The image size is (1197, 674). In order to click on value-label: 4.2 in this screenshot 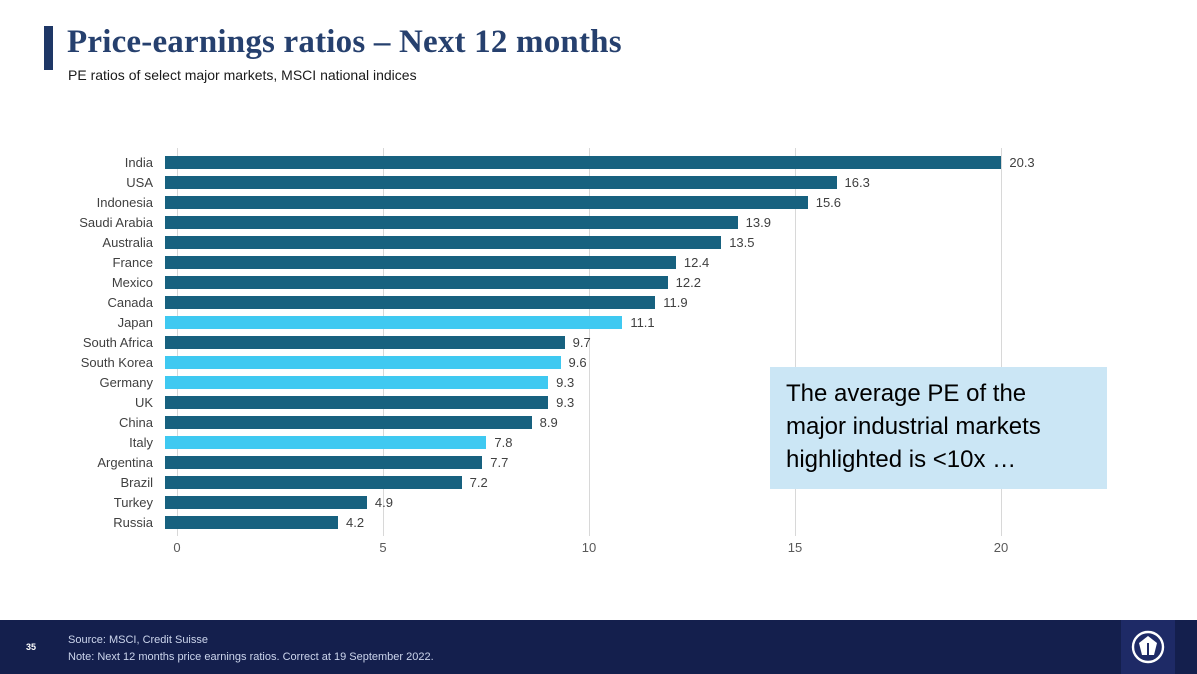, I will do `click(355, 522)`.